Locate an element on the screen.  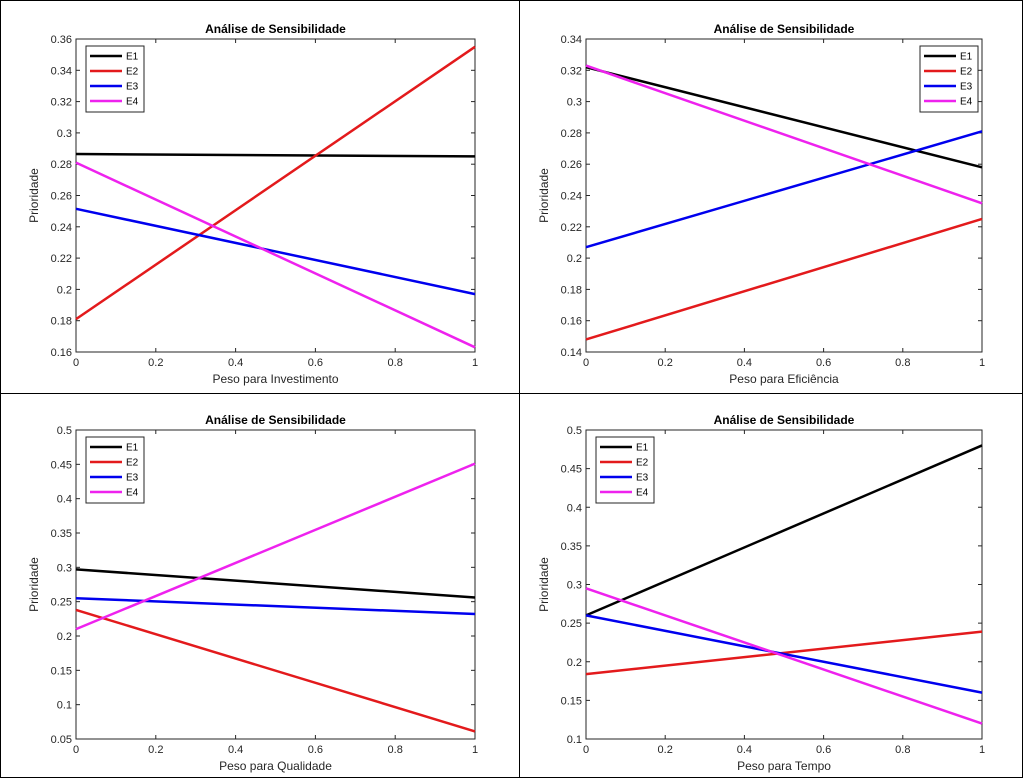
x-axis-label: Peso para Eficiência is located at coordinates (784, 379).